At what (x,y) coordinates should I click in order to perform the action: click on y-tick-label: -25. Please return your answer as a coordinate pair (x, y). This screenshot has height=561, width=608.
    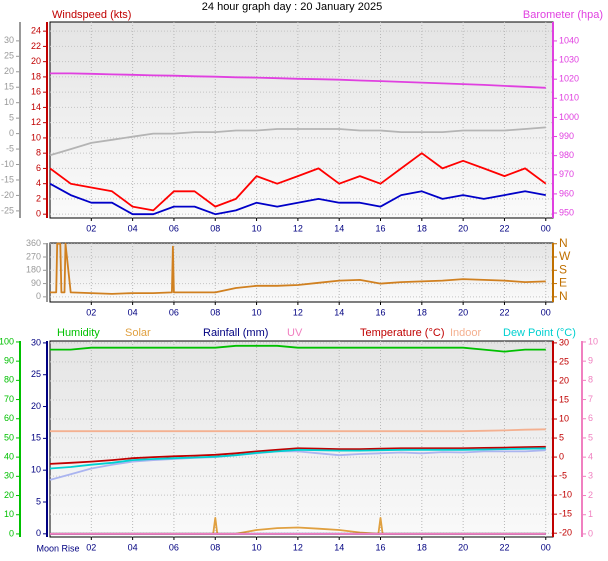
    Looking at the image, I should click on (7, 210).